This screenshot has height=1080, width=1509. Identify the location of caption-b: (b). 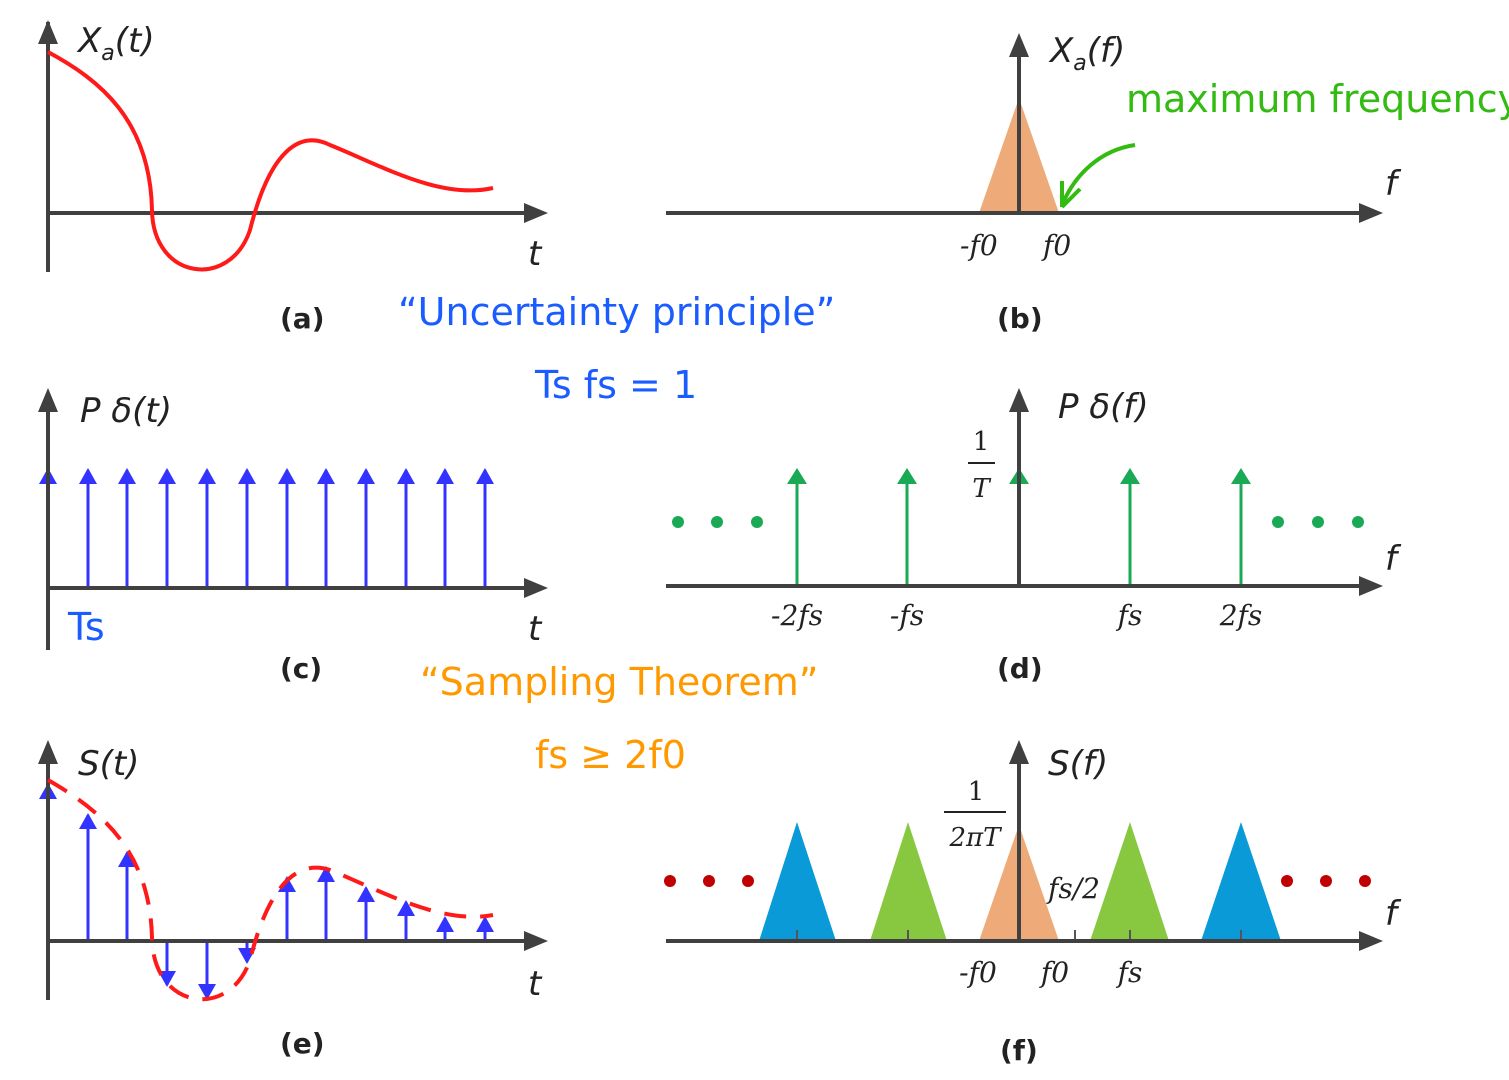
(1020, 318).